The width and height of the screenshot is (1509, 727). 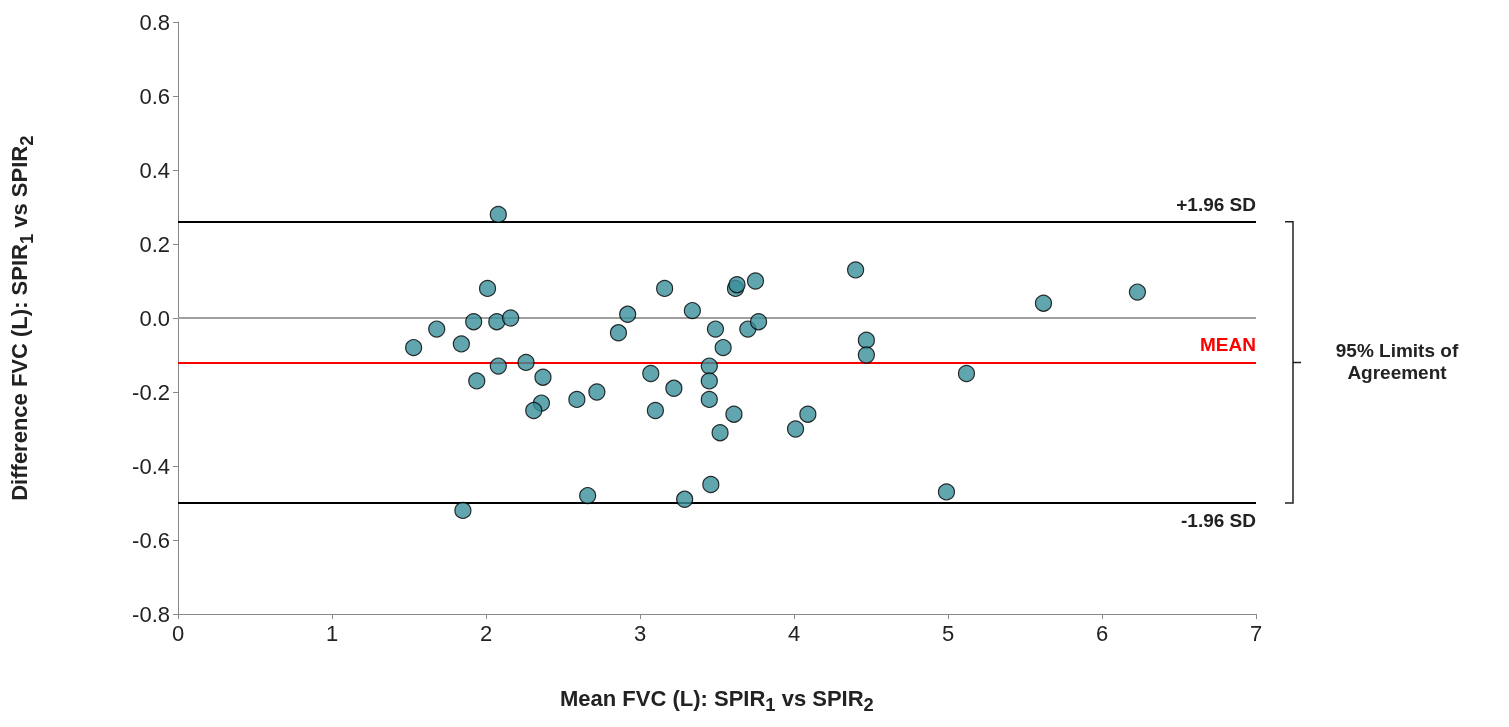 I want to click on y-tick-label: -0.8, so click(x=151, y=614).